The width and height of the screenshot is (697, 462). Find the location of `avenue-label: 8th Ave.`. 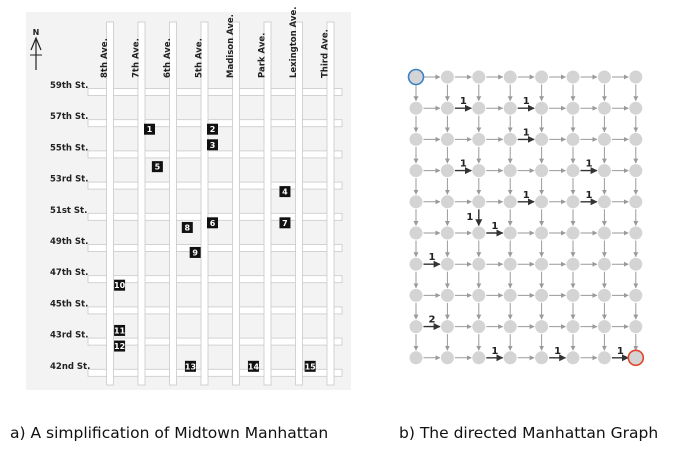

avenue-label: 8th Ave. is located at coordinates (105, 58).